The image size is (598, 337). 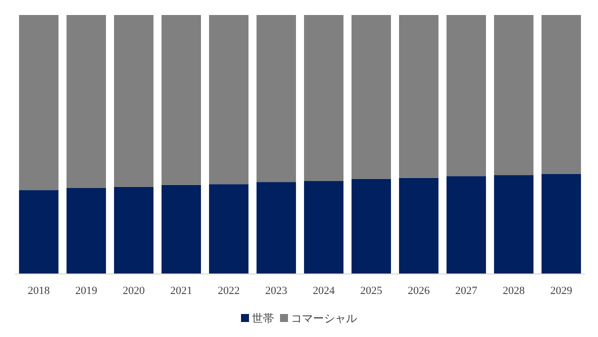 What do you see at coordinates (466, 291) in the screenshot?
I see `x-tick-label: 2027` at bounding box center [466, 291].